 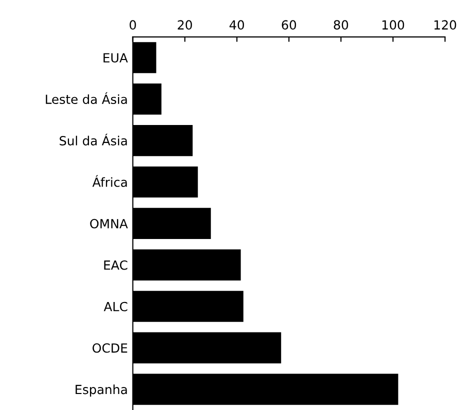 What do you see at coordinates (116, 58) in the screenshot?
I see `y-tick-label: EUA` at bounding box center [116, 58].